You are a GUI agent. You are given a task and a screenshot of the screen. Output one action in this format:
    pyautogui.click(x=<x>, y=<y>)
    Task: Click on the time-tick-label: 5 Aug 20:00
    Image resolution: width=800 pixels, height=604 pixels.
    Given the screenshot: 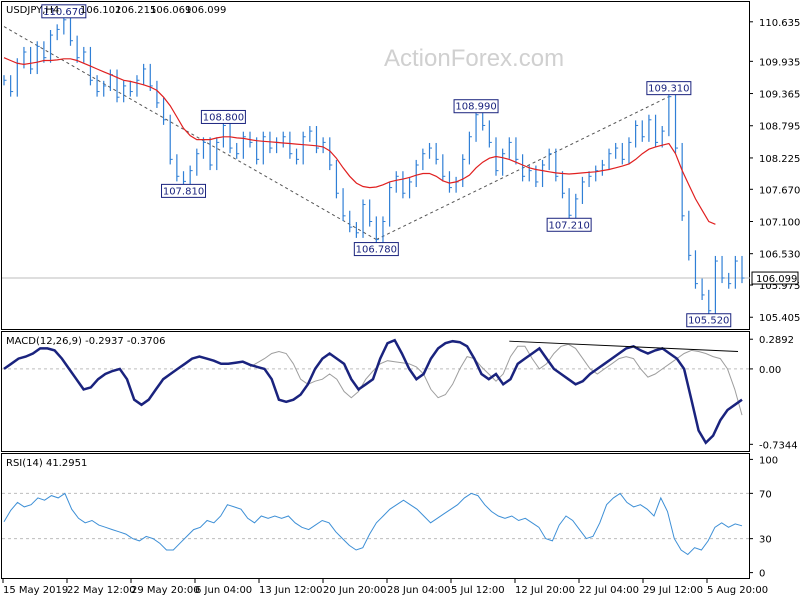 What is the action you would take?
    pyautogui.click(x=737, y=590)
    